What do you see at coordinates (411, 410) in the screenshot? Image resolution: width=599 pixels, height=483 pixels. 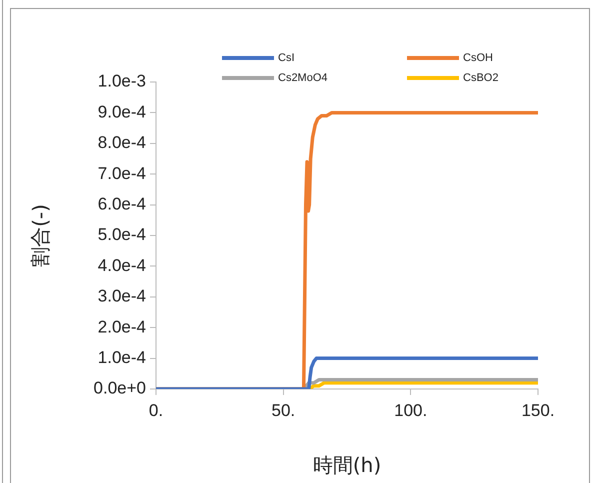 I see `x-tick-label: 100.` at bounding box center [411, 410].